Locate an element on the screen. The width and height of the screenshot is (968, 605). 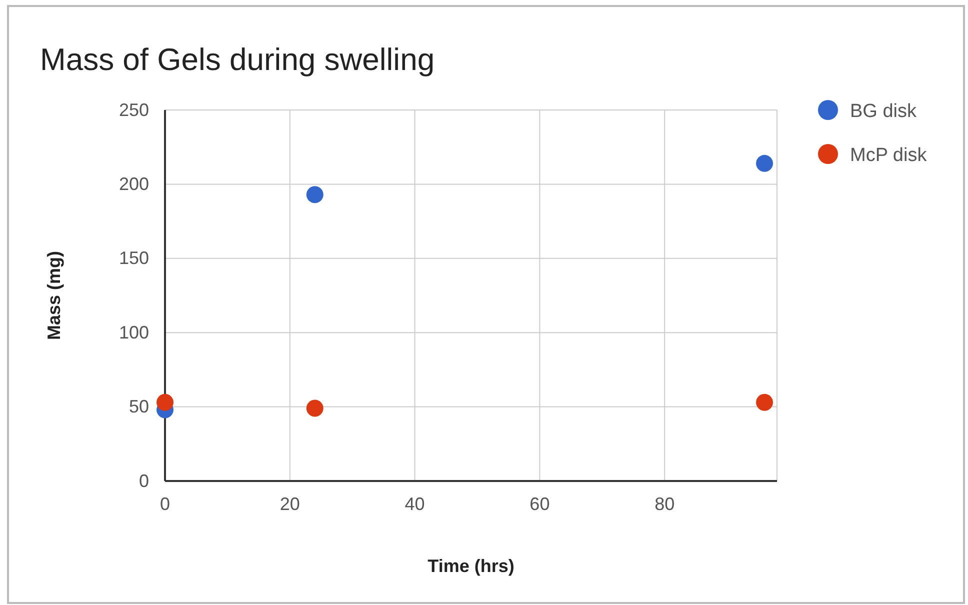
y-tick-label: 100 is located at coordinates (133, 332).